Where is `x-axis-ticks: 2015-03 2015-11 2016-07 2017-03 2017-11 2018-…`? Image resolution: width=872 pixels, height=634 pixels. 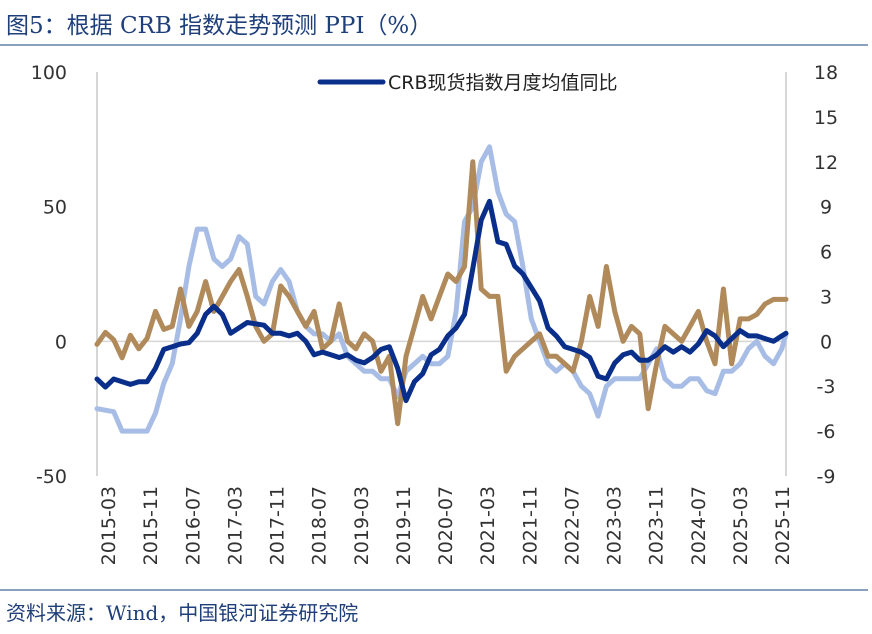 x-axis-ticks: 2015-03 2015-11 2016-07 2017-03 2017-11 2018-… is located at coordinates (446, 525).